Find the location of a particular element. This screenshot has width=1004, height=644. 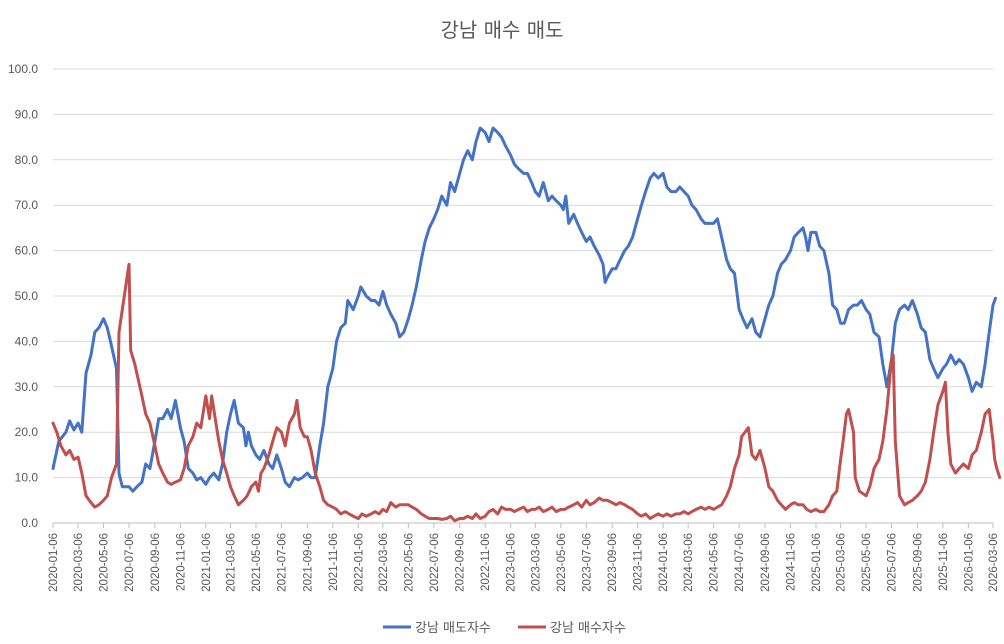

x-tick-label: 2022-03-06 is located at coordinates (384, 562).